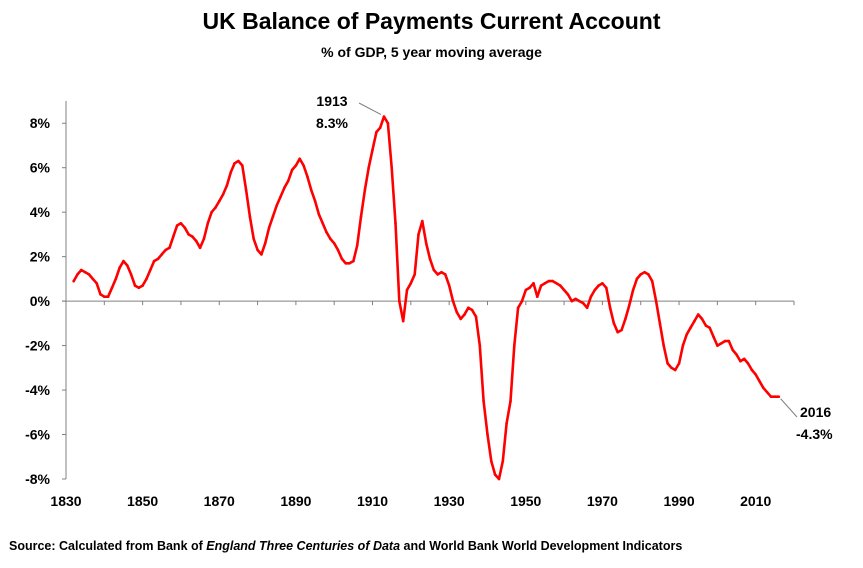 This screenshot has width=863, height=568. What do you see at coordinates (755, 501) in the screenshot?
I see `x-tick-label: 2010` at bounding box center [755, 501].